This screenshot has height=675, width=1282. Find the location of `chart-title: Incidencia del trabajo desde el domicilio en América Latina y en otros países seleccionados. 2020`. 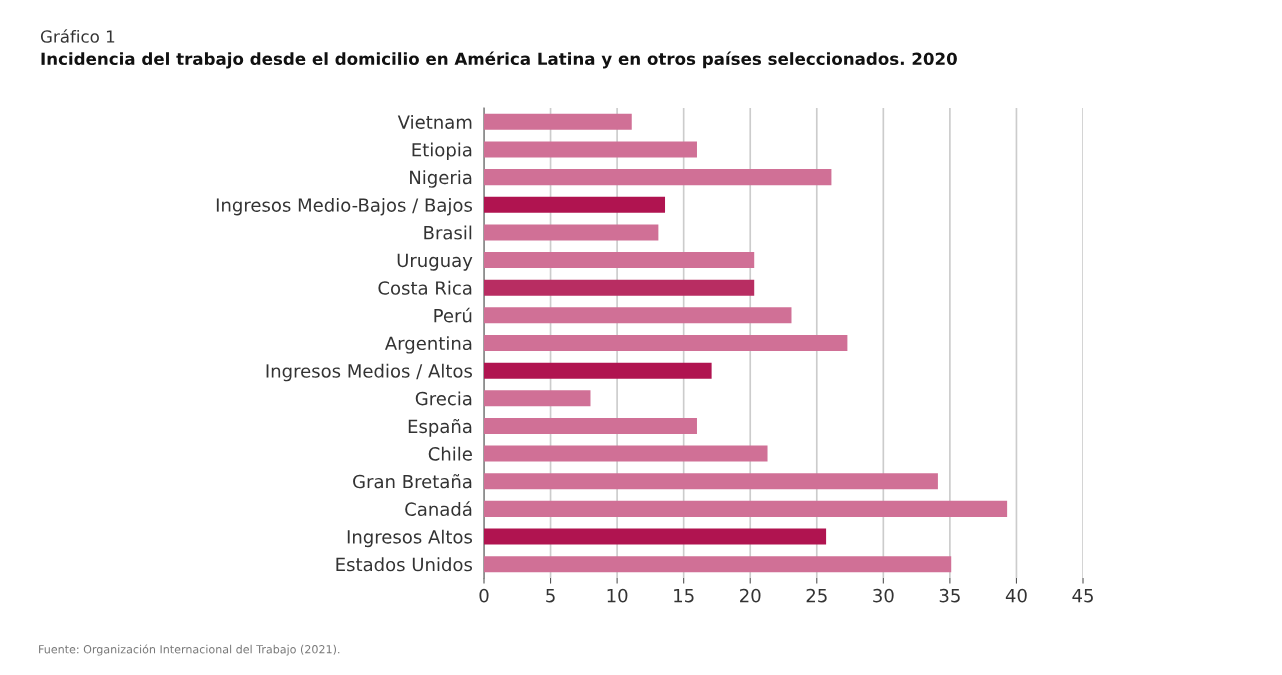

chart-title: Incidencia del trabajo desde el domicilio en América Latina y en otros países seleccionados. 2020 is located at coordinates (499, 60).